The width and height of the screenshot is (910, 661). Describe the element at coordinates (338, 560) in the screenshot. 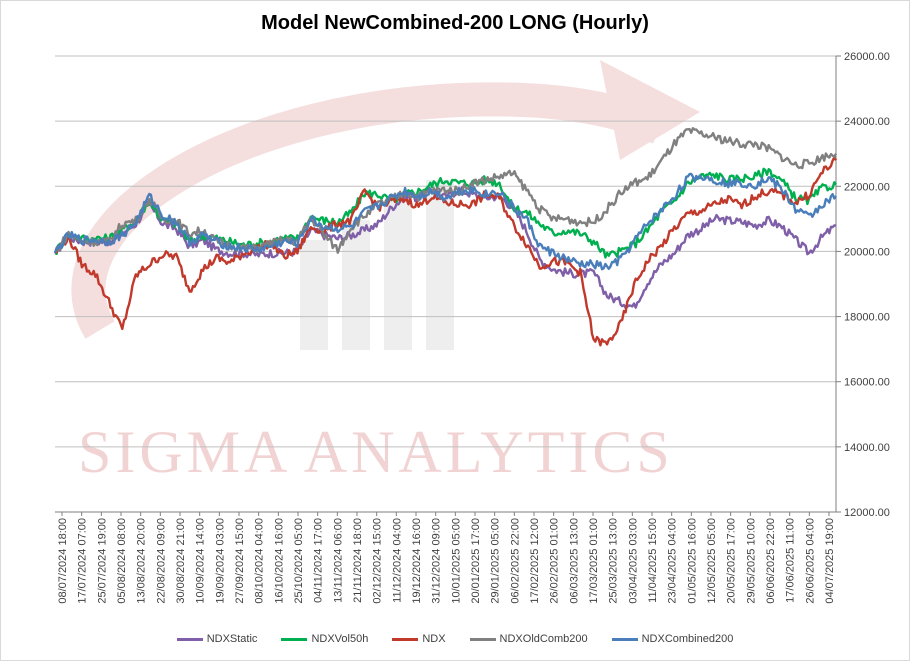

I see `x-tick-label: 13/11/2024 06:00` at that location.